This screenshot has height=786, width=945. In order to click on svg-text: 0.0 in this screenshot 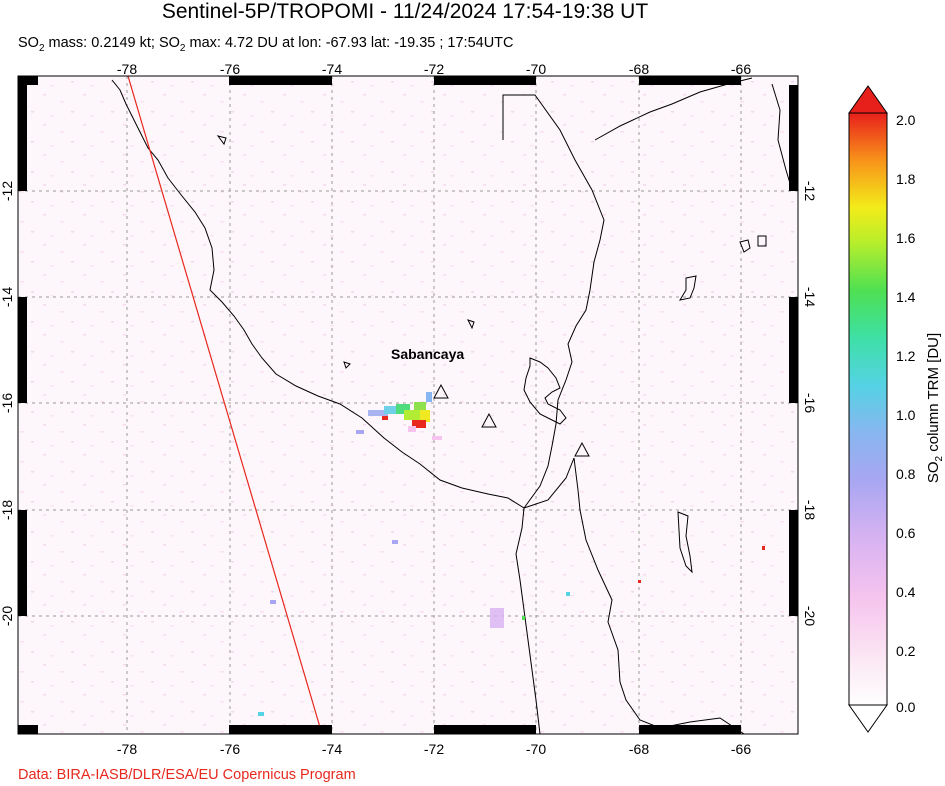, I will do `click(906, 707)`.